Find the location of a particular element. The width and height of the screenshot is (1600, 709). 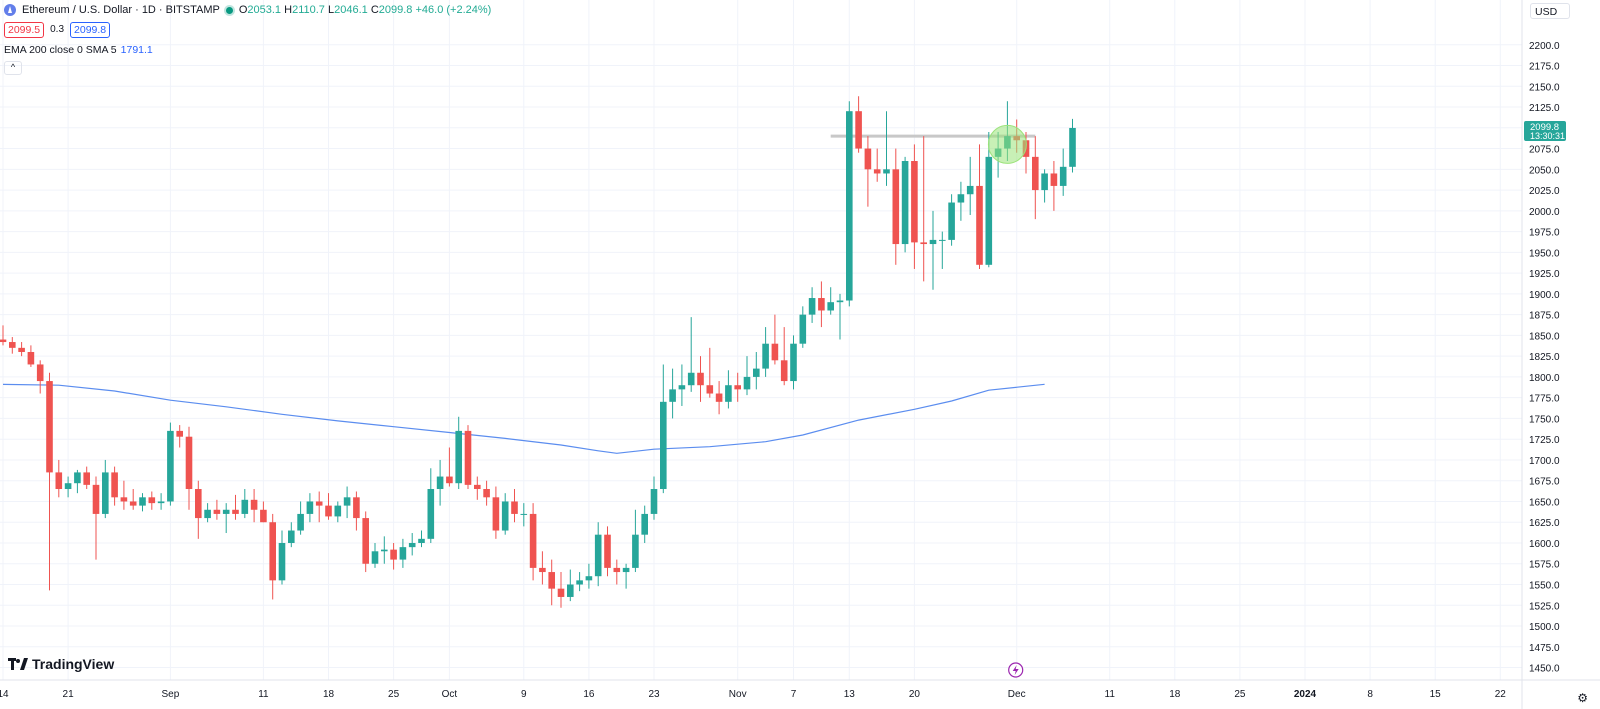

price-tick-label: 1650.0 is located at coordinates (1544, 502).